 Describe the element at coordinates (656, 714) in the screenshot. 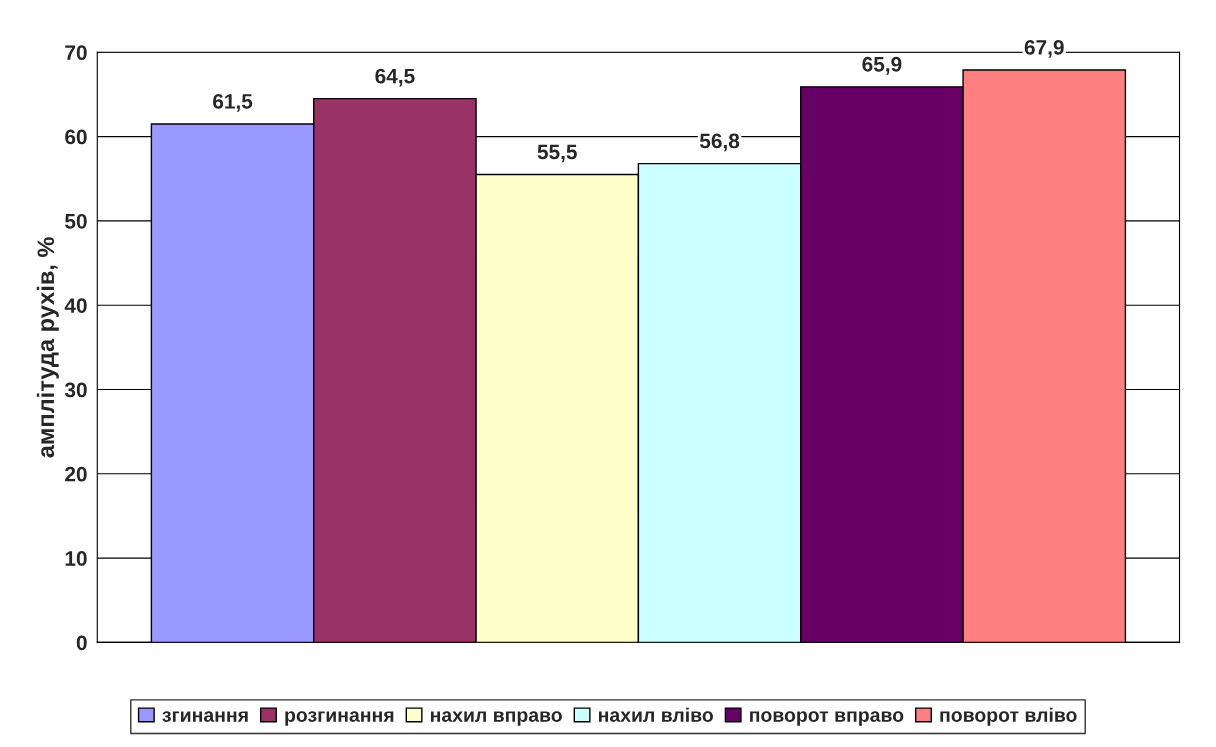

I see `legend-label: нахил вліво` at that location.